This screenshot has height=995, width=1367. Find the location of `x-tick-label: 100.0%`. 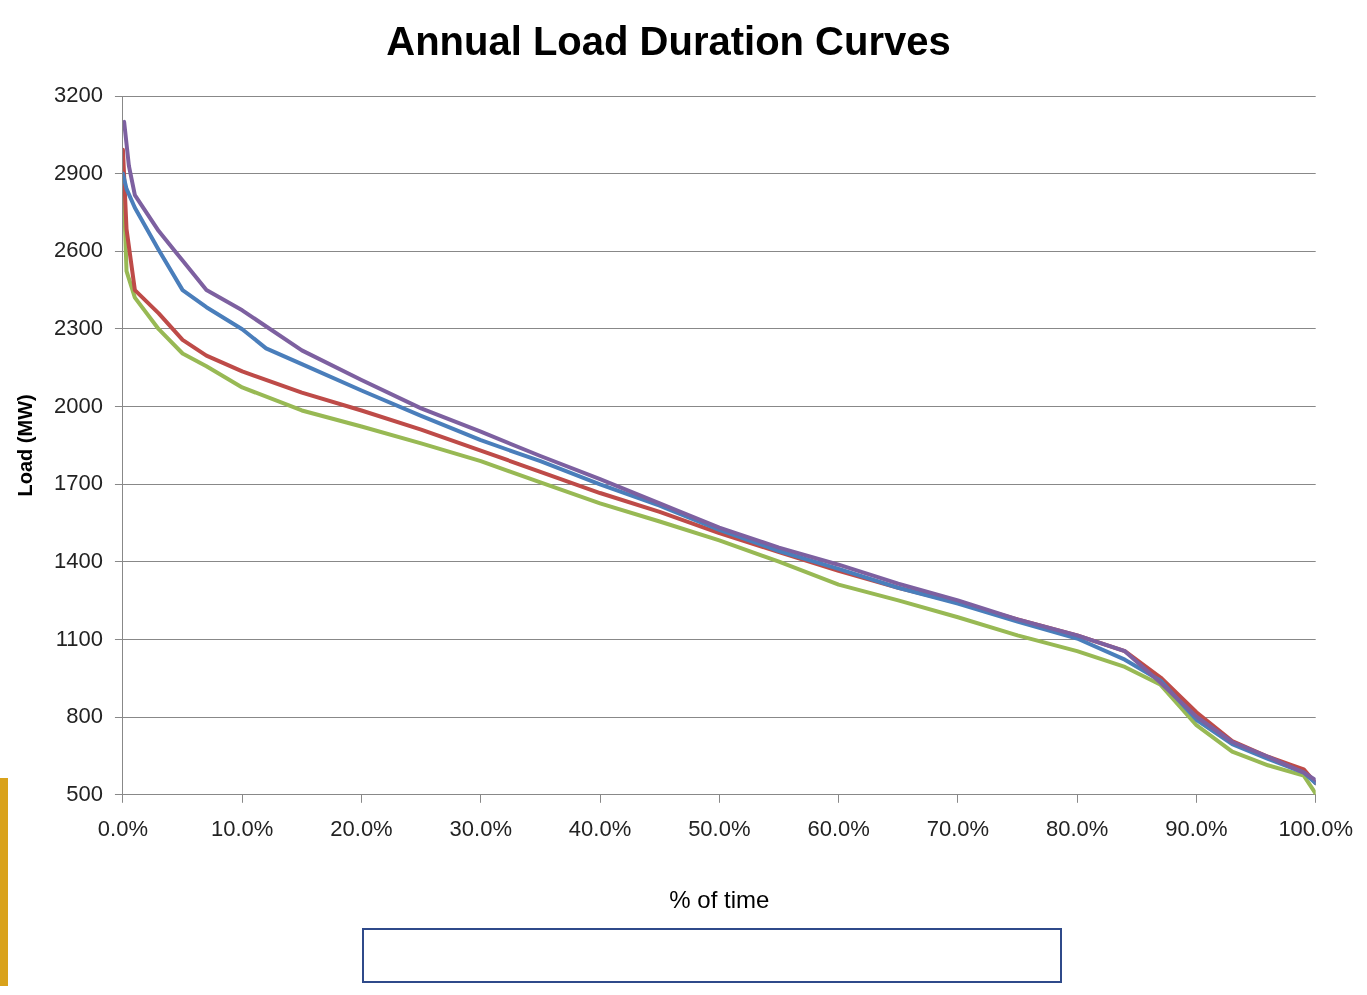

x-tick-label: 100.0% is located at coordinates (1315, 829).